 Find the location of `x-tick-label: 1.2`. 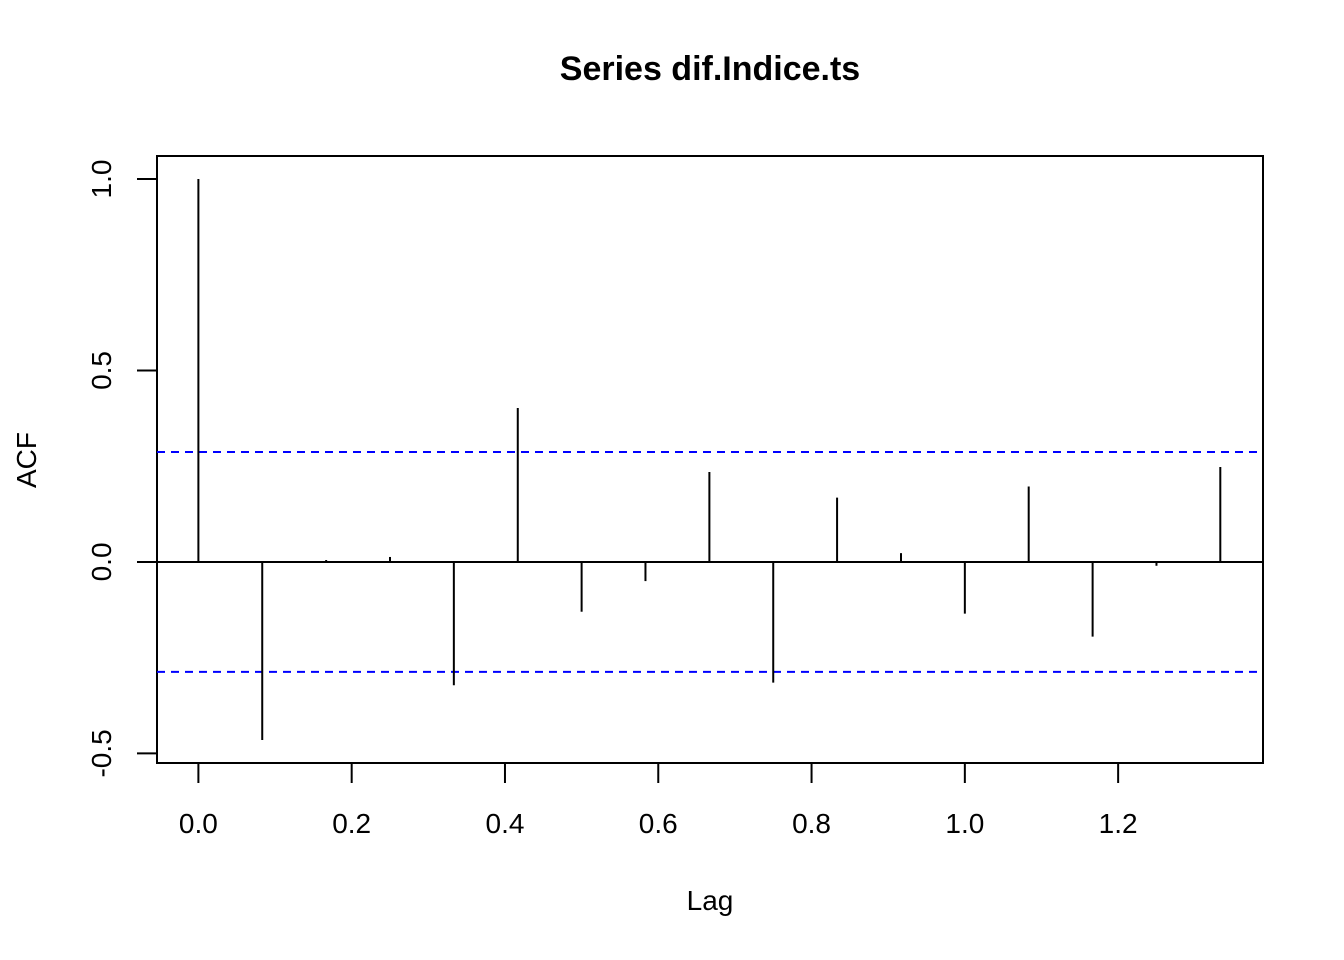

x-tick-label: 1.2 is located at coordinates (1118, 823).